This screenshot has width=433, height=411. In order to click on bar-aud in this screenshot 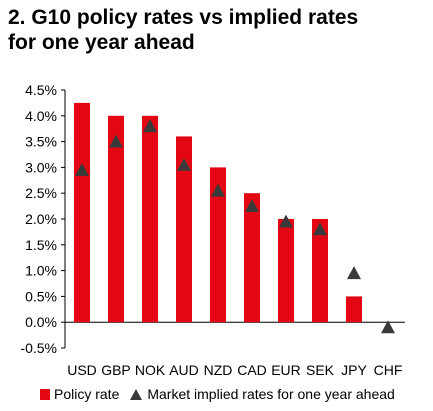, I will do `click(184, 229)`.